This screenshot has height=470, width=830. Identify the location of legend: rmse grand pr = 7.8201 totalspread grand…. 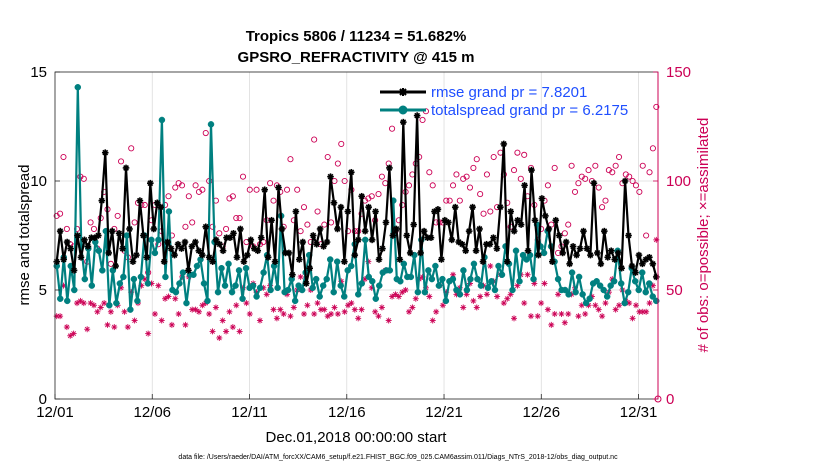
(504, 101).